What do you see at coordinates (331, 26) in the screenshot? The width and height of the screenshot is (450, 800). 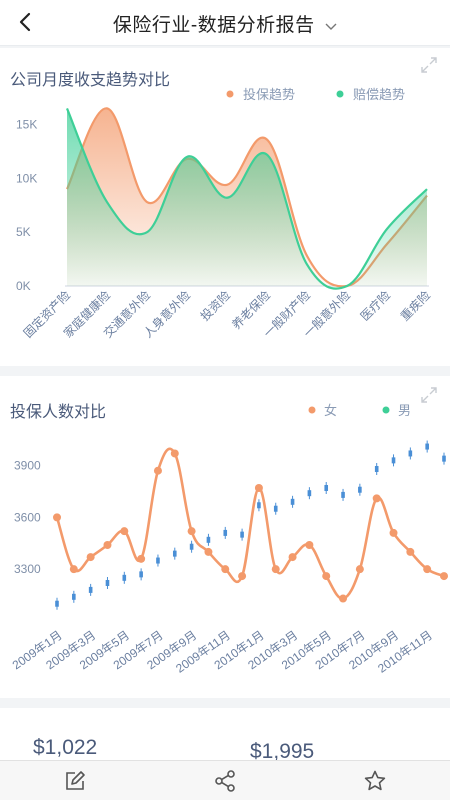 I see `chevron-down-icon` at bounding box center [331, 26].